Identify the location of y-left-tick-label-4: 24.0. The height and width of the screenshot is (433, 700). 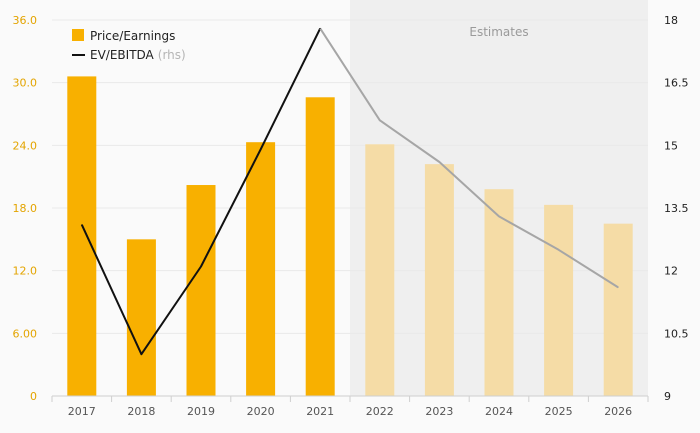
(25, 145).